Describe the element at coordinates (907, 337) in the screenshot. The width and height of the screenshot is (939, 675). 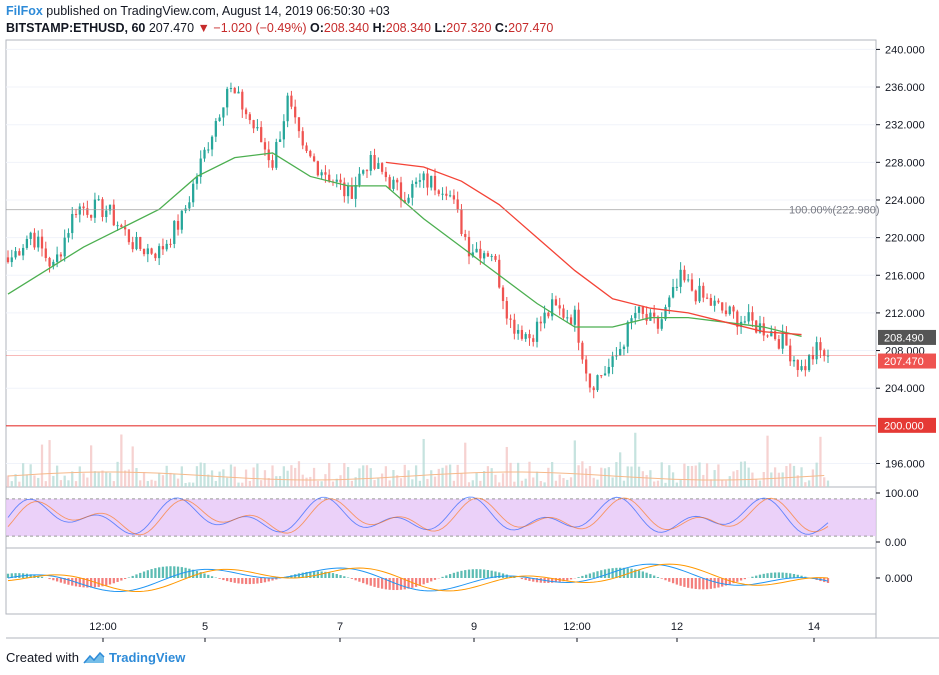
I see `price-label-box` at that location.